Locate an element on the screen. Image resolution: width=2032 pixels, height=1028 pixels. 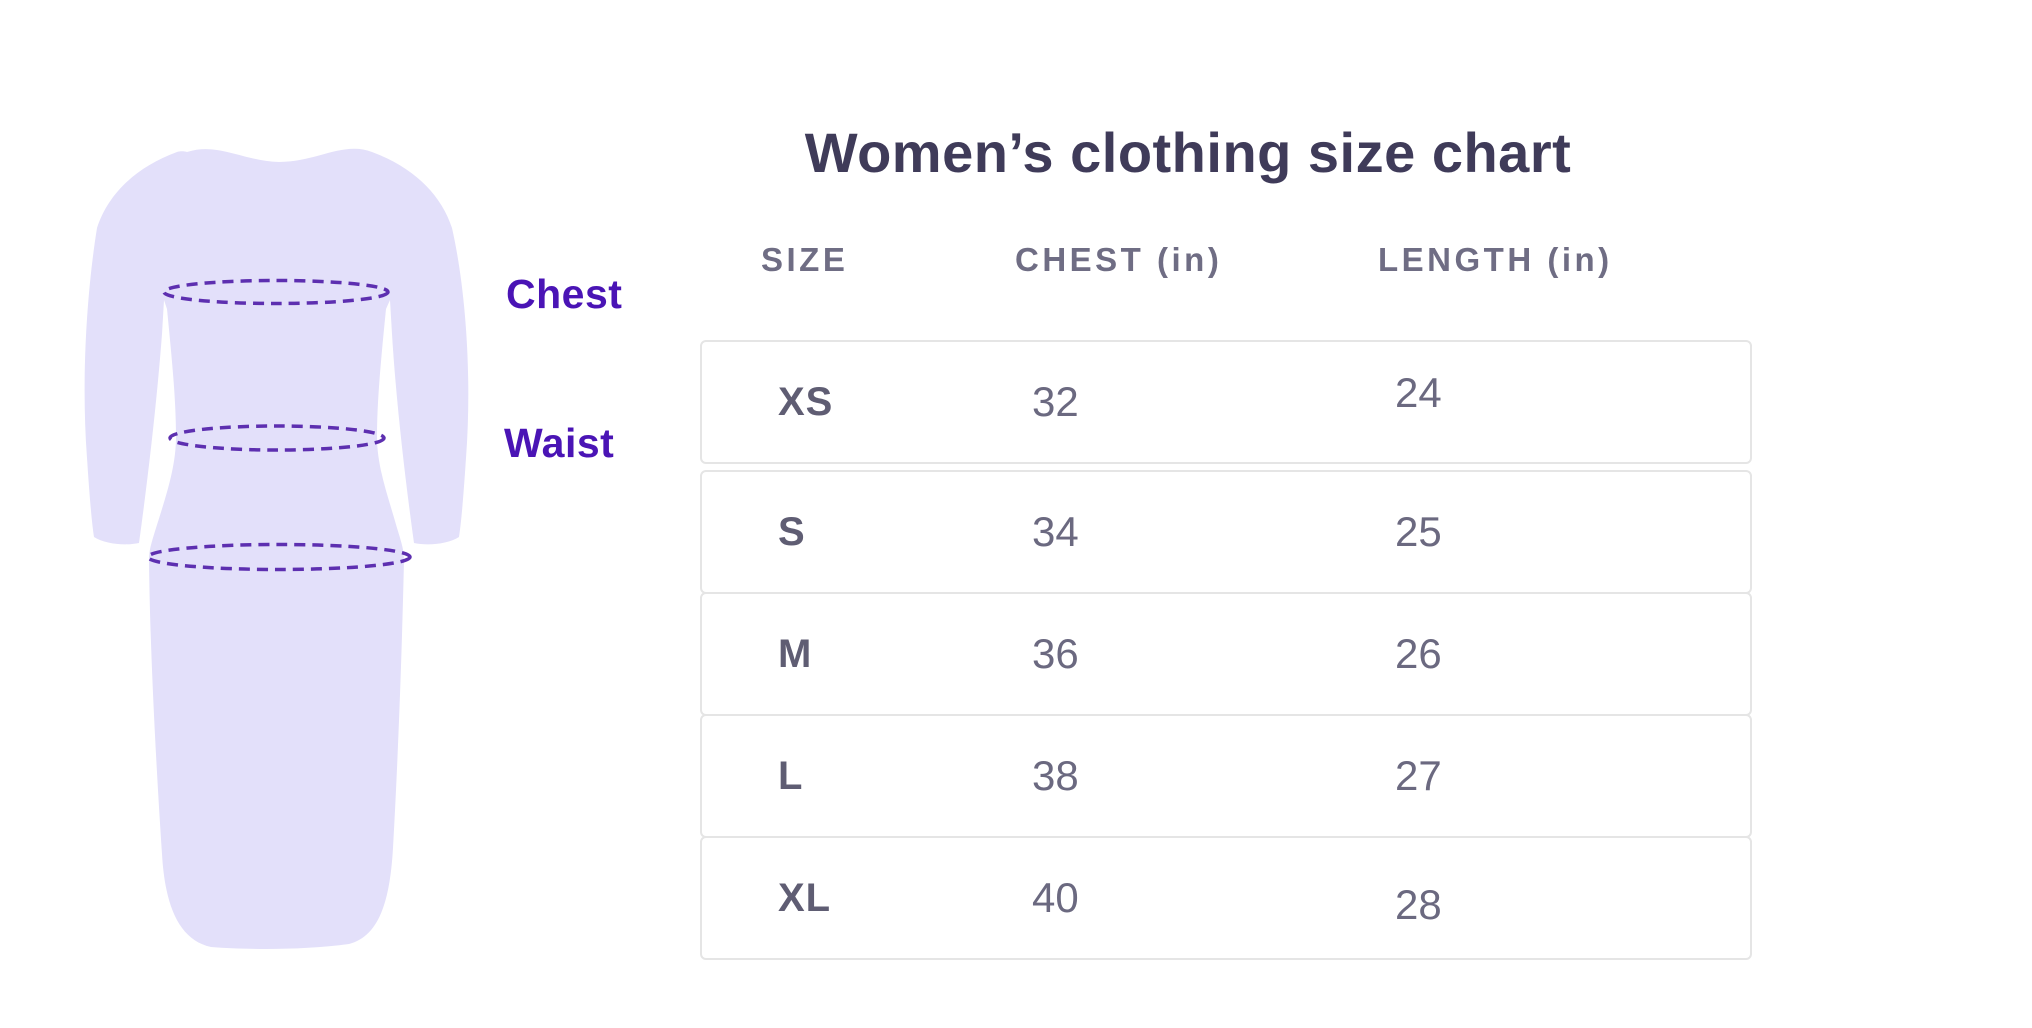
chest-cell: 34 is located at coordinates (1055, 531).